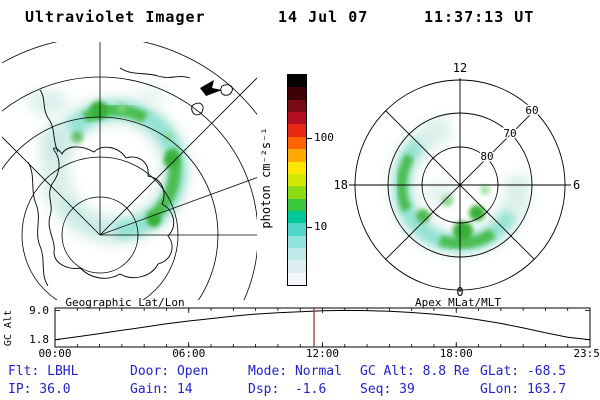 The image size is (600, 400). I want to click on flt-readout: Flt: LBHL, so click(43, 371).